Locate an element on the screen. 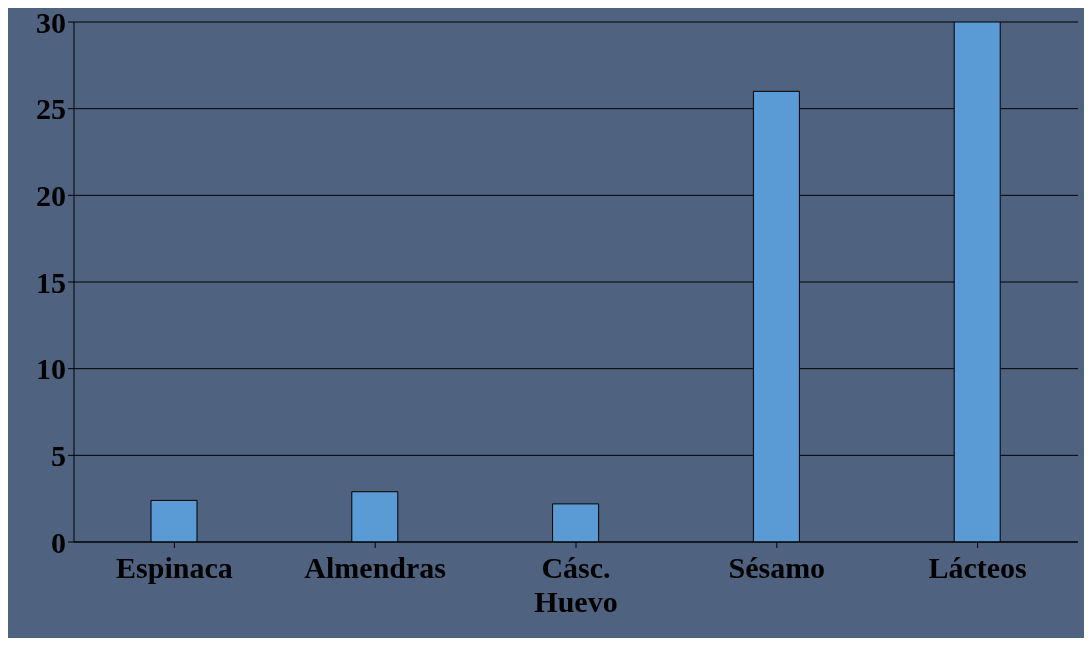 Image resolution: width=1092 pixels, height=646 pixels. x-tick-label: Lácteos is located at coordinates (977, 567).